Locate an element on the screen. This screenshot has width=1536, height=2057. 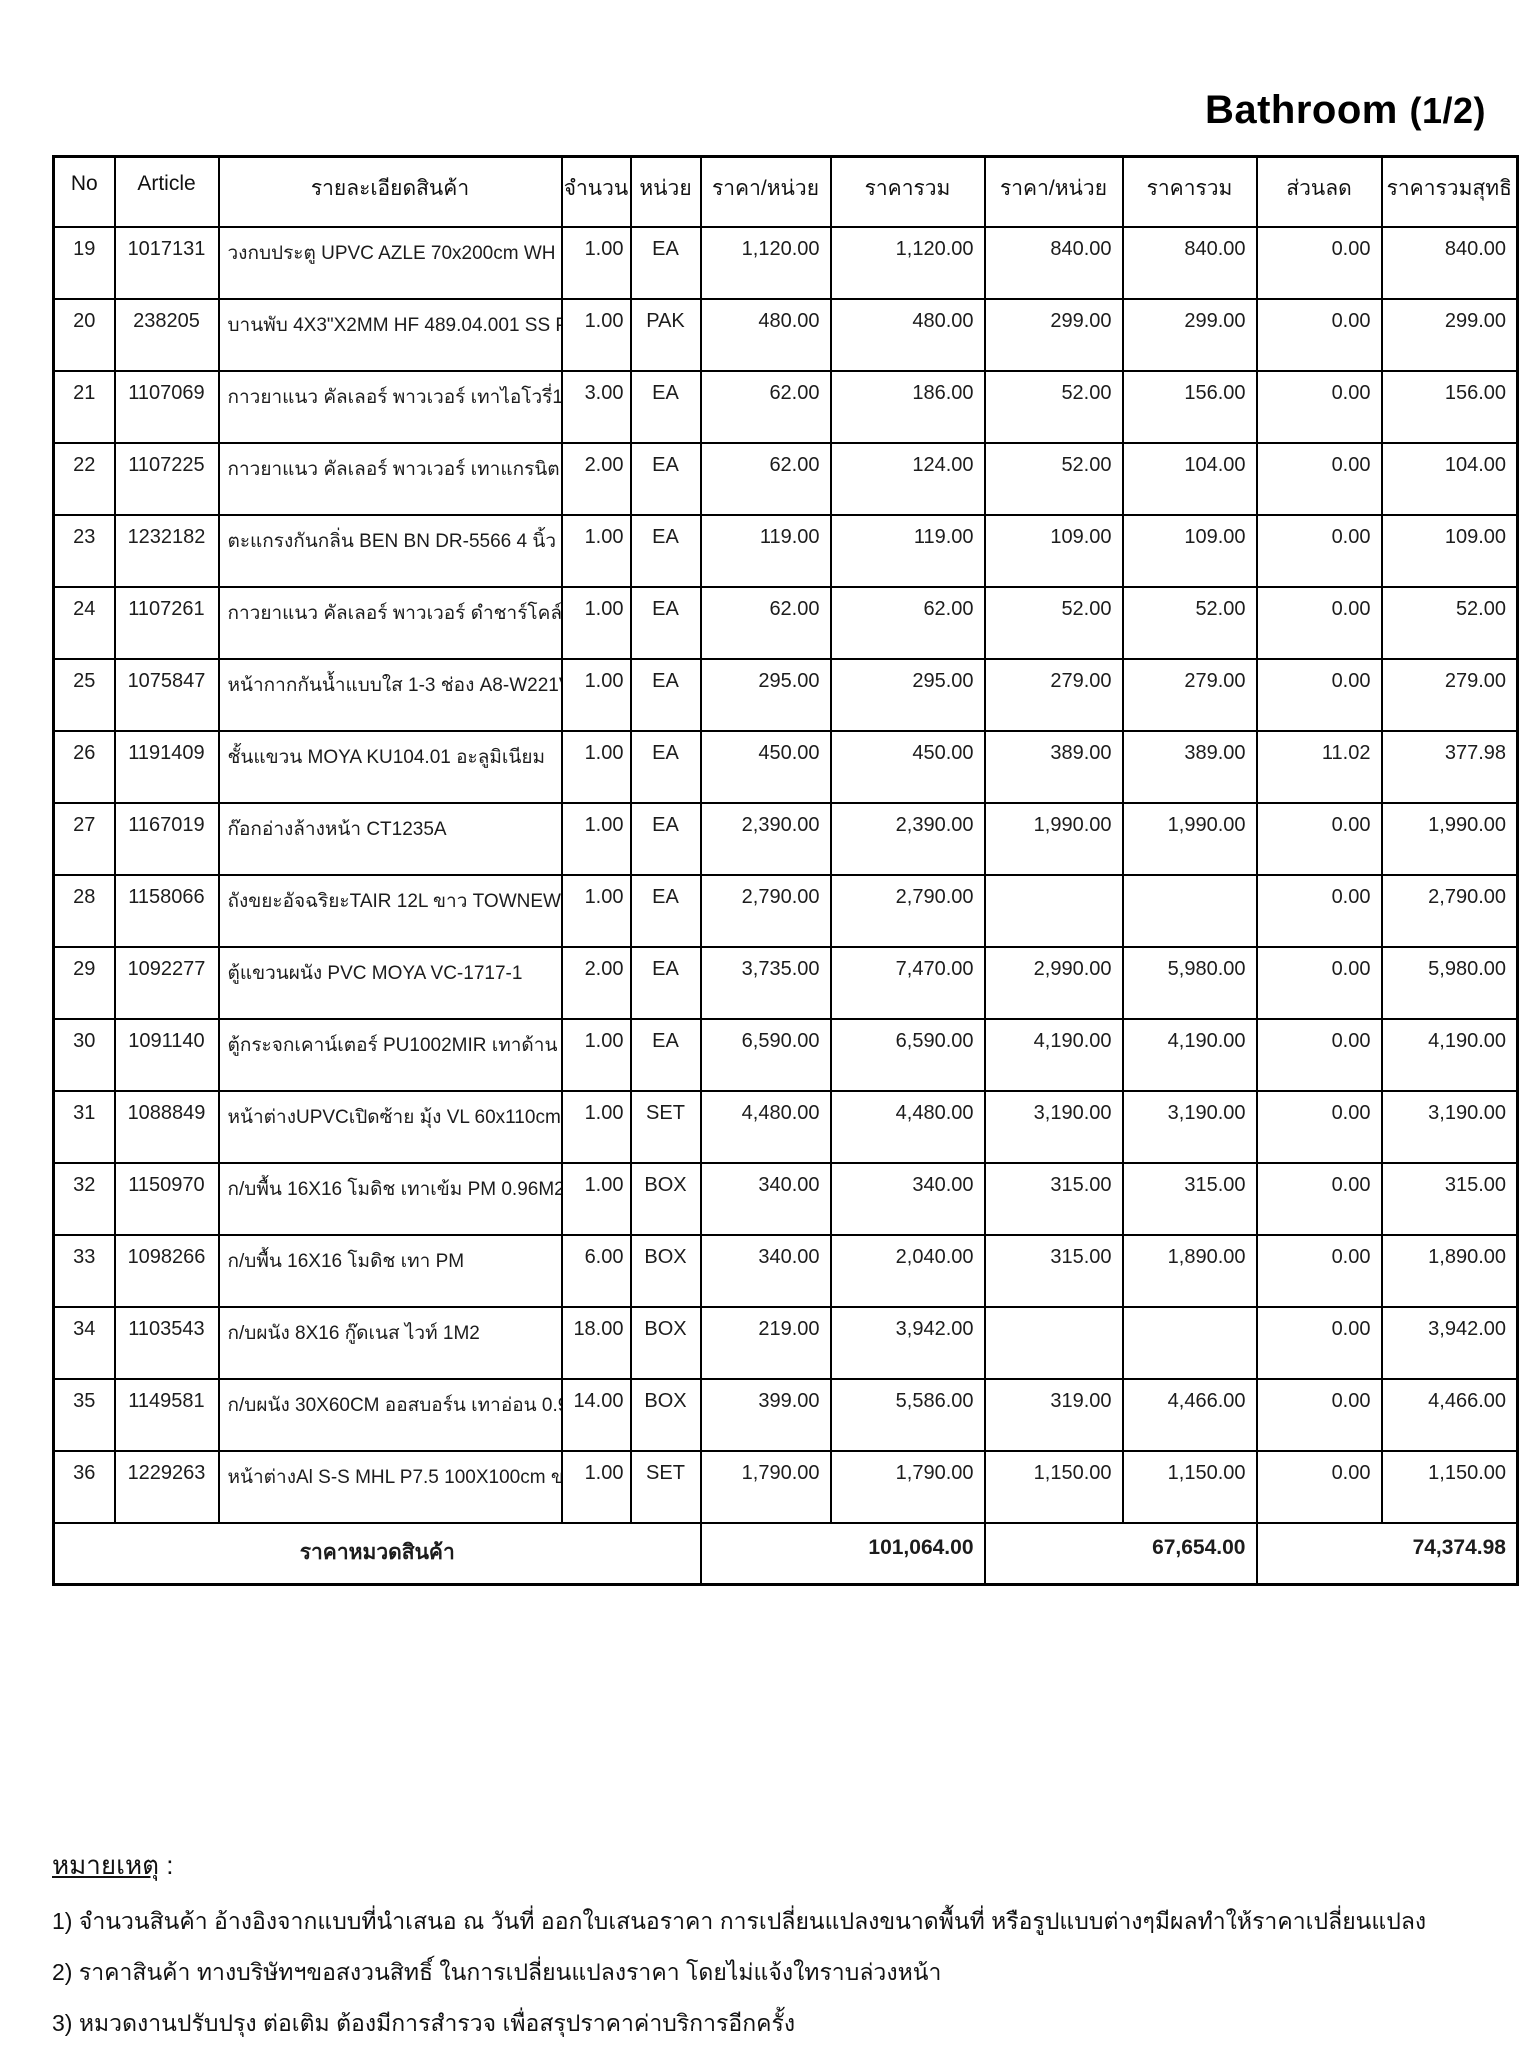
cell-net-total: 299.00 is located at coordinates (1449, 334).